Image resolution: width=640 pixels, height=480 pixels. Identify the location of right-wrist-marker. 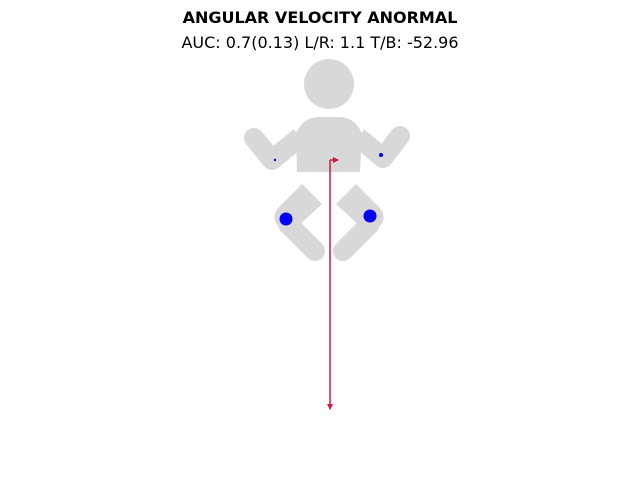
(381, 155).